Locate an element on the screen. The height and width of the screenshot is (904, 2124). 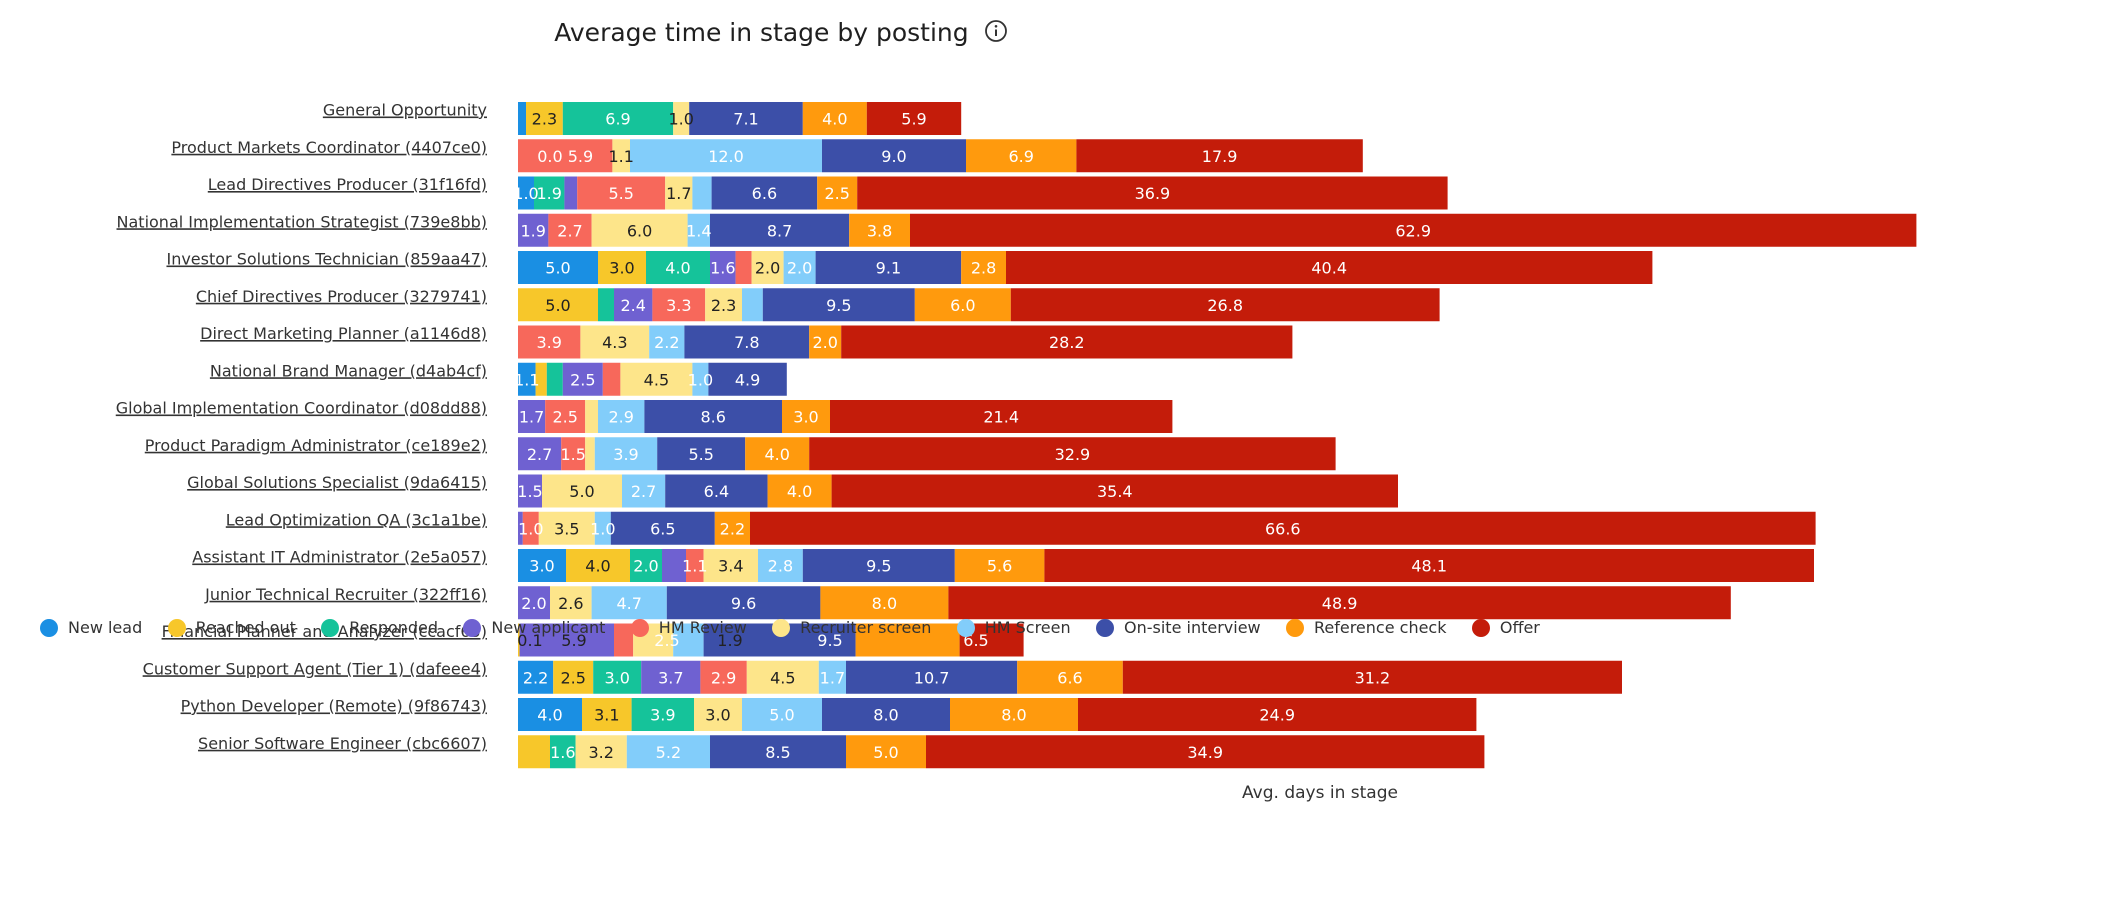
info-circle-icon is located at coordinates (996, 33).